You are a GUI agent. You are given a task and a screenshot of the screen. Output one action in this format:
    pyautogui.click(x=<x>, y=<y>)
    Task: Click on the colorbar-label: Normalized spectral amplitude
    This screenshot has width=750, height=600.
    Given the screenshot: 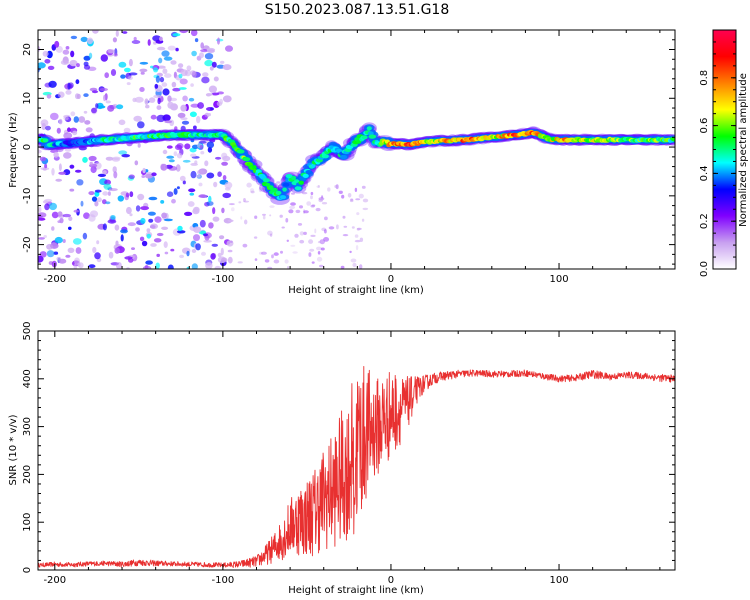 What is the action you would take?
    pyautogui.click(x=743, y=150)
    